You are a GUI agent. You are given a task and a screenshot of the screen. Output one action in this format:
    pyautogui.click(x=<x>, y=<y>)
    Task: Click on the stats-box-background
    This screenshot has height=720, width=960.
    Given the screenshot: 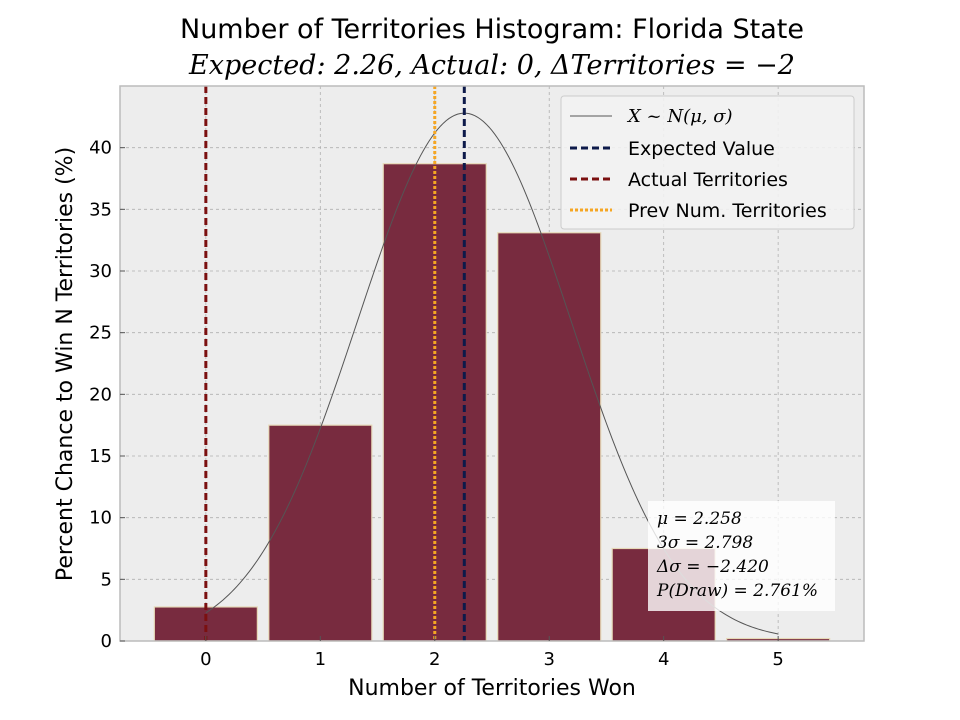 What is the action you would take?
    pyautogui.click(x=741, y=556)
    